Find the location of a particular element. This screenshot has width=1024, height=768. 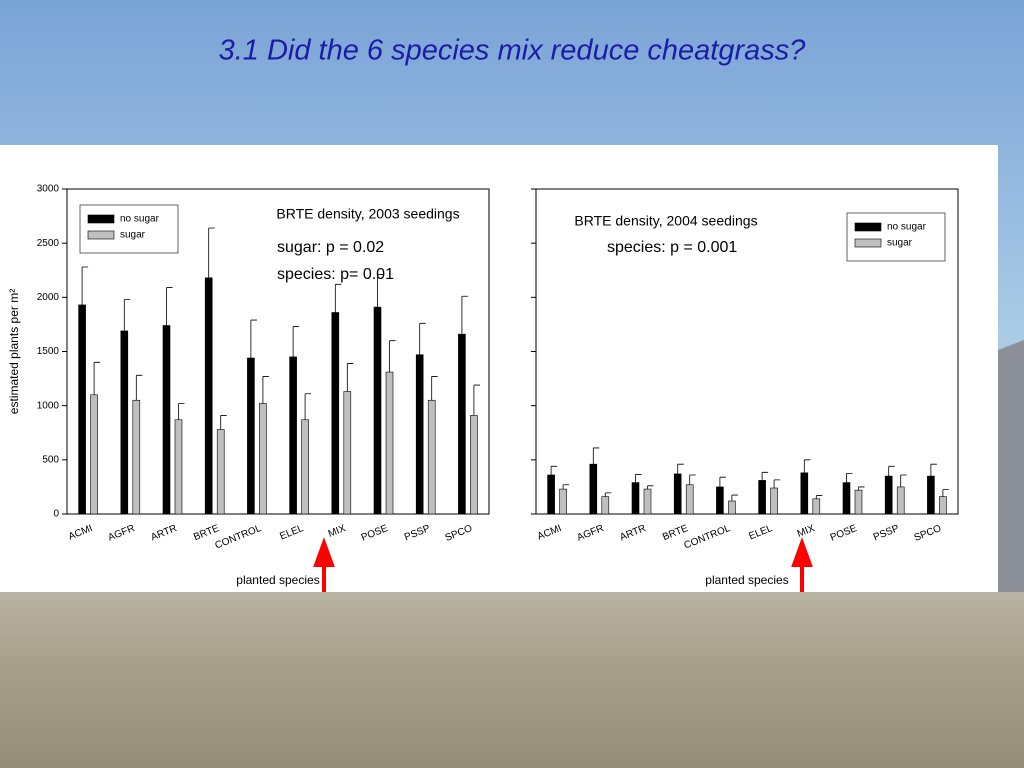

annotation: BRTE density, 2004 seedings is located at coordinates (665, 221).